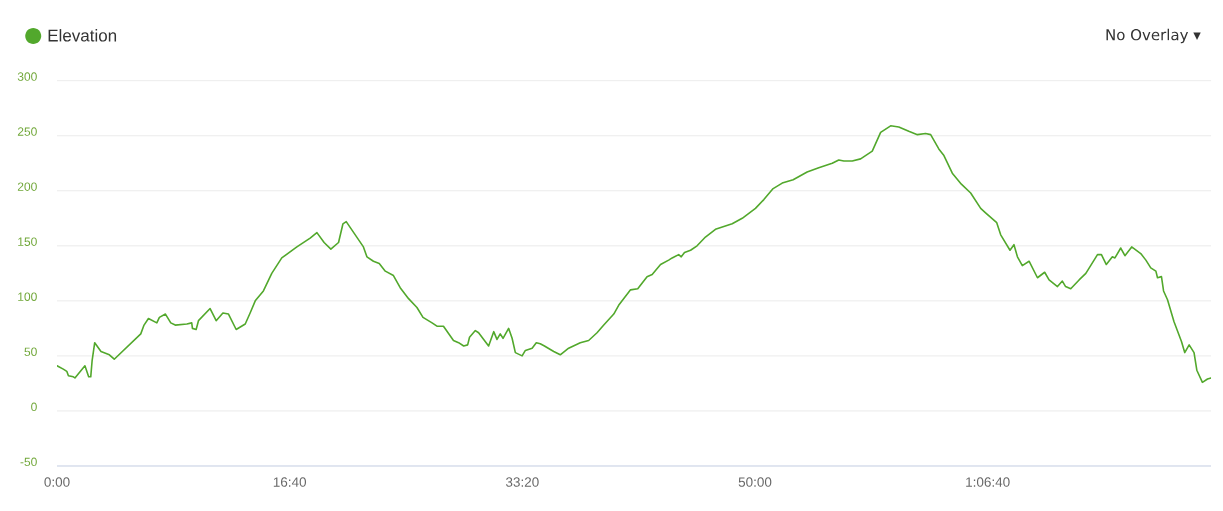  I want to click on y-tick-label: 200, so click(27, 186).